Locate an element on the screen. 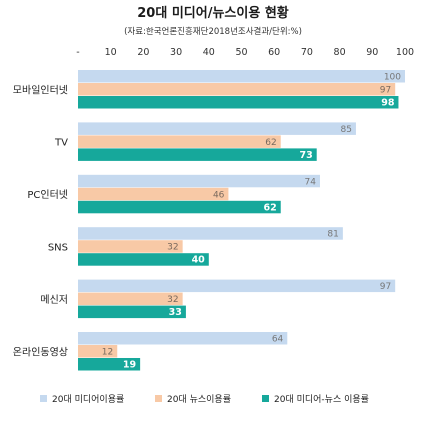  data-label: 19 is located at coordinates (129, 365).